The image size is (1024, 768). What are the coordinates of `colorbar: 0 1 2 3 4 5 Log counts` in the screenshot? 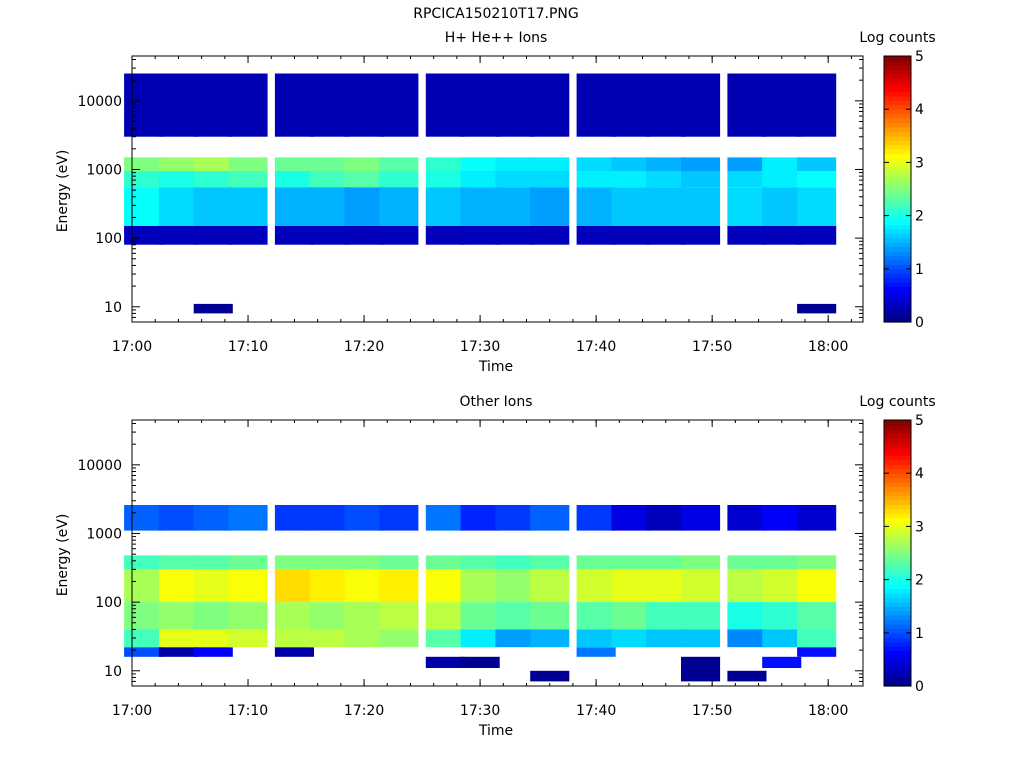 It's located at (897, 180).